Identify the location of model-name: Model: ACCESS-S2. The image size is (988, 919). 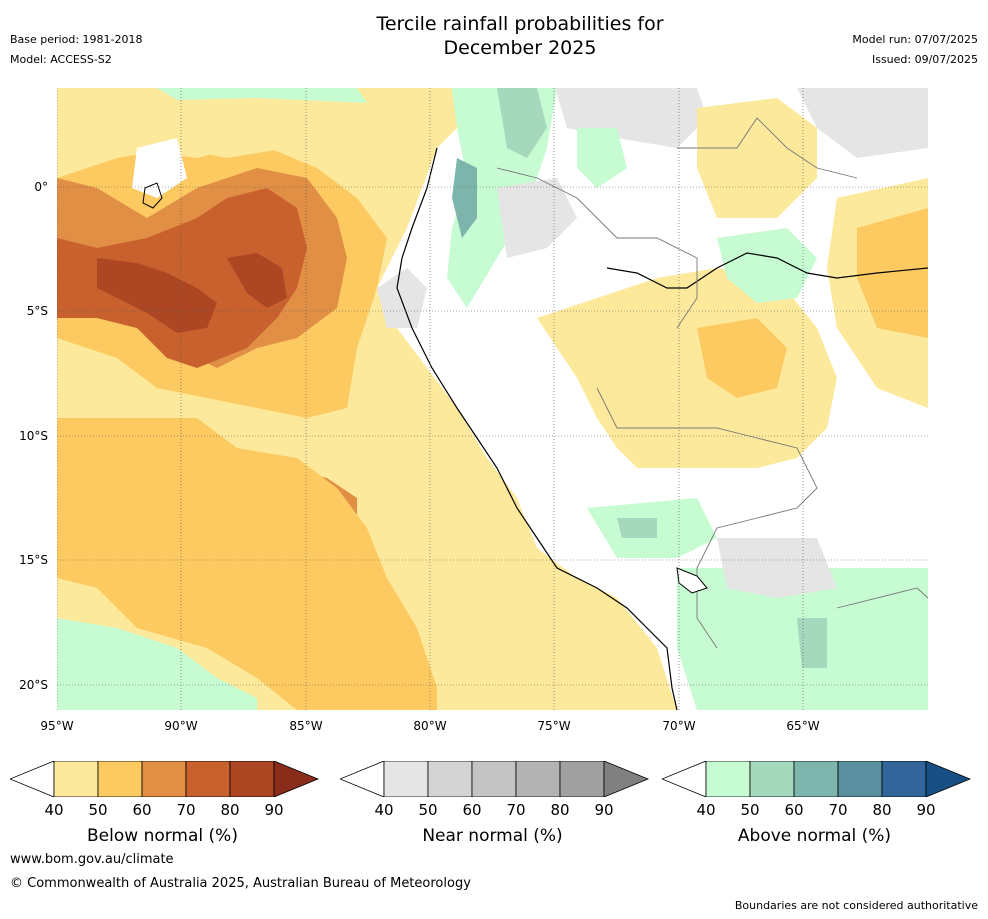
(61, 59).